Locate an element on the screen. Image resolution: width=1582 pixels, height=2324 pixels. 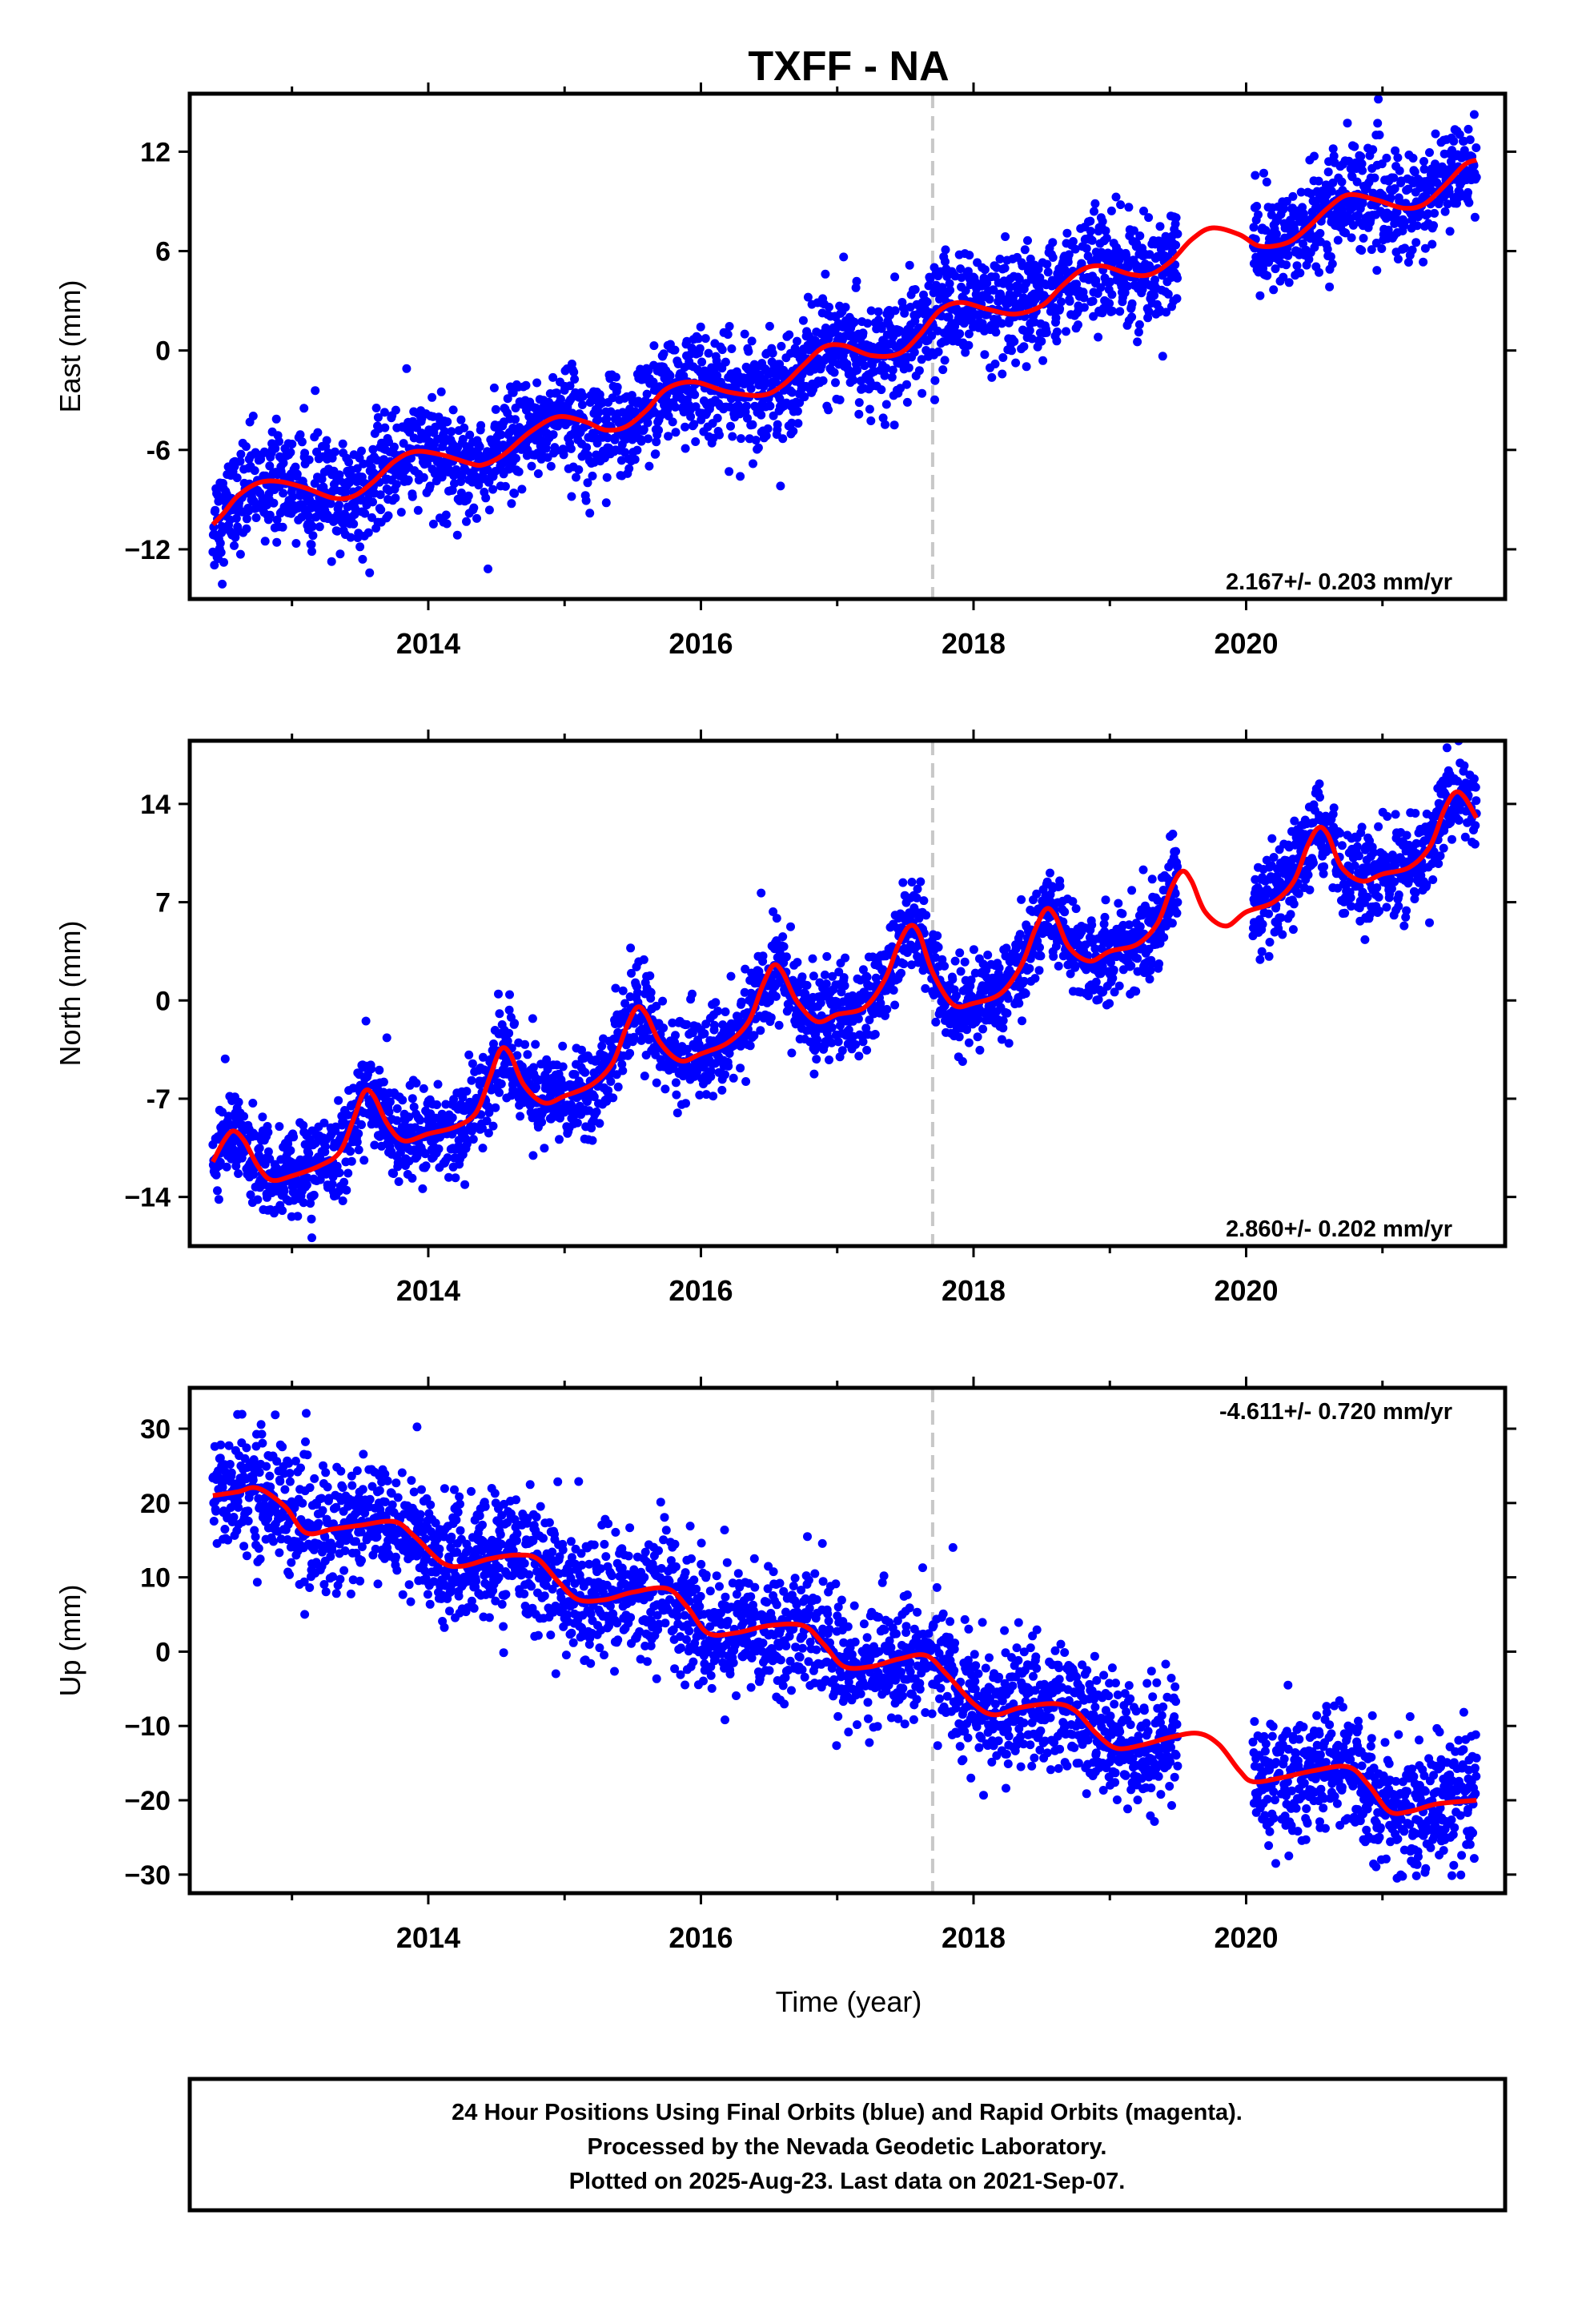
north-ytick-label: -7 is located at coordinates (159, 1099).